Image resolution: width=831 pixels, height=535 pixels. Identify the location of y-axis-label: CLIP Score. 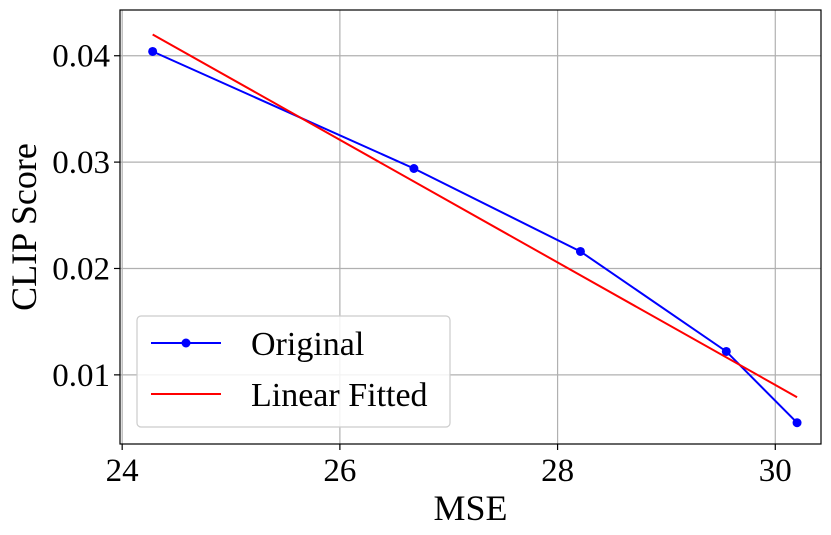
(24, 227).